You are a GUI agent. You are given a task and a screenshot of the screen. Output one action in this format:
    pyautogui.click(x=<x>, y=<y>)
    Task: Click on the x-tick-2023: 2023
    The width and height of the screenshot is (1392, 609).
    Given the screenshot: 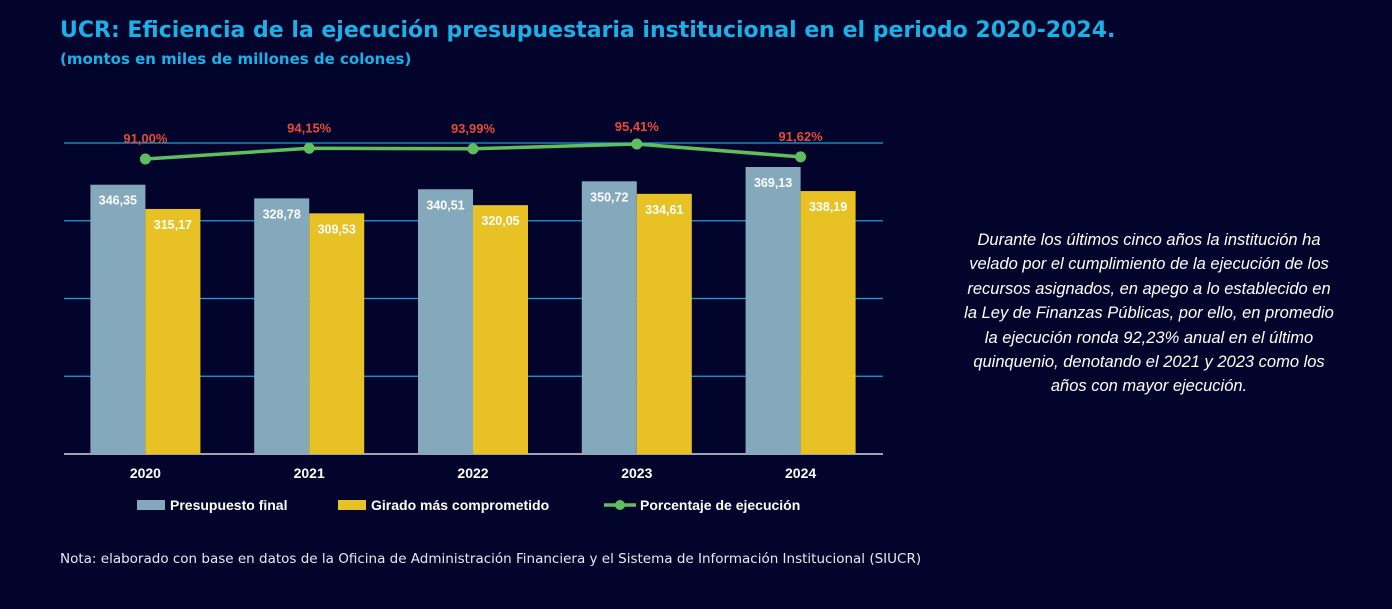 What is the action you would take?
    pyautogui.click(x=636, y=473)
    